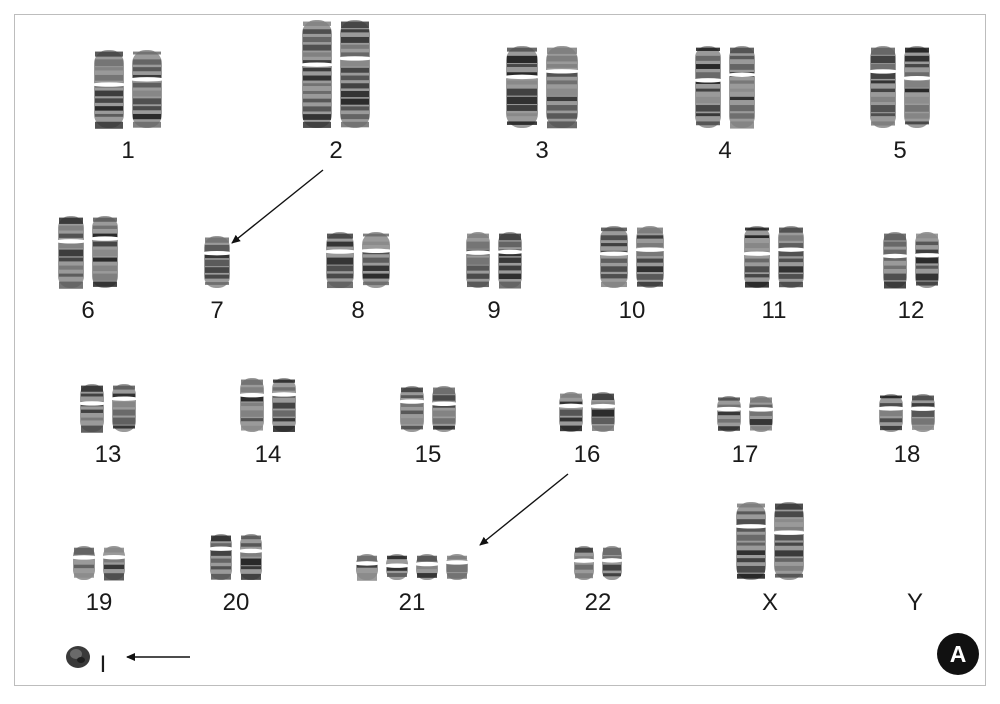 Image resolution: width=1000 pixels, height=704 pixels. I want to click on chromosome-label: 12, so click(911, 310).